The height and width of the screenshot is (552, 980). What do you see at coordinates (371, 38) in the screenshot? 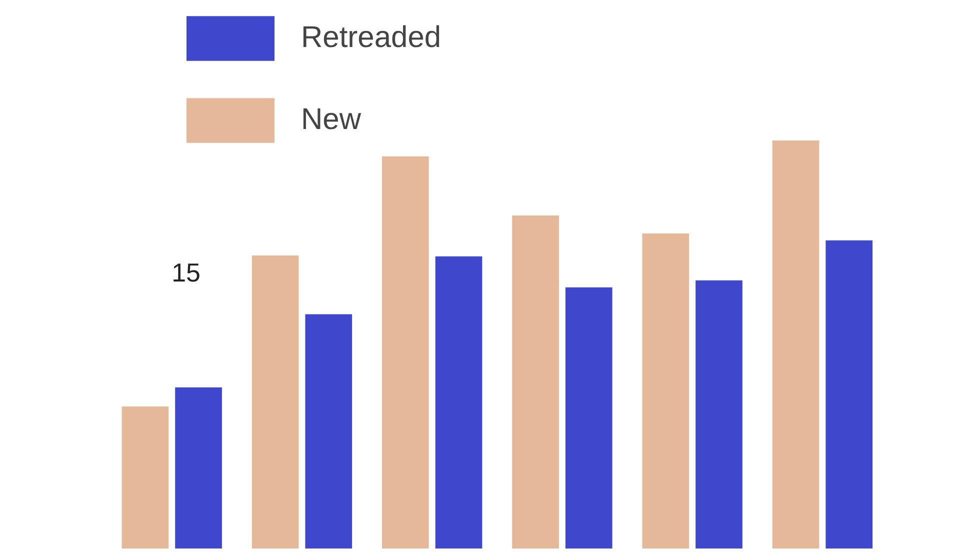
I see `legend-label: Retreaded` at bounding box center [371, 38].